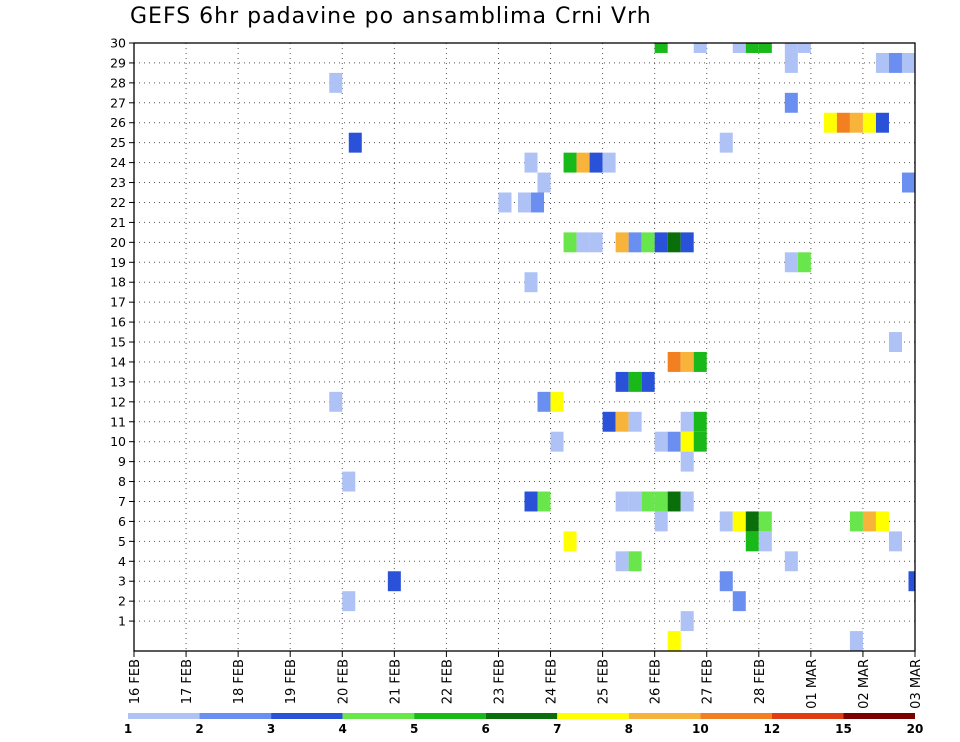 The image size is (960, 742). Describe the element at coordinates (118, 43) in the screenshot. I see `y-tick-label: 30` at that location.